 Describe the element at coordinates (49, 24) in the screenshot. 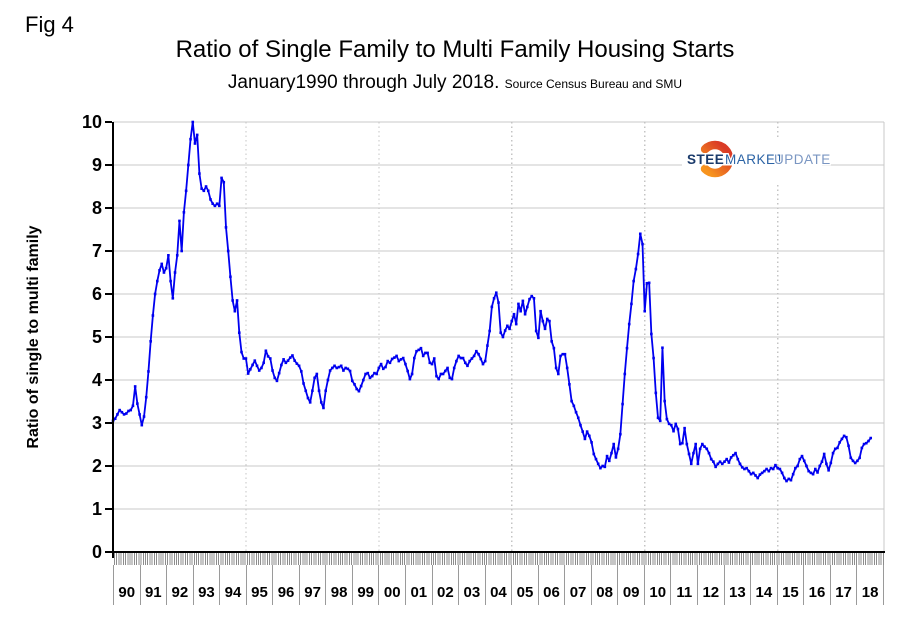

I see `figure-number-label: Fig 4` at that location.